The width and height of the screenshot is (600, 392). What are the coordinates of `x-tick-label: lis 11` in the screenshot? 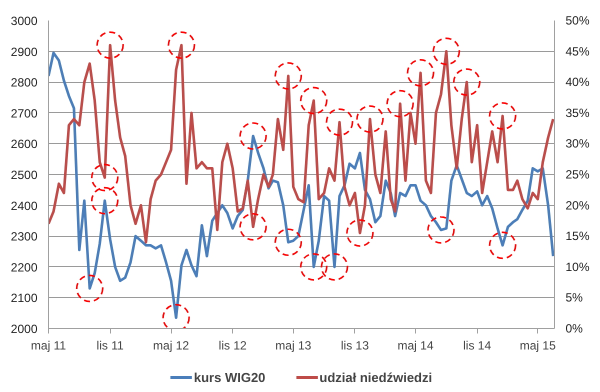 It's located at (110, 345).